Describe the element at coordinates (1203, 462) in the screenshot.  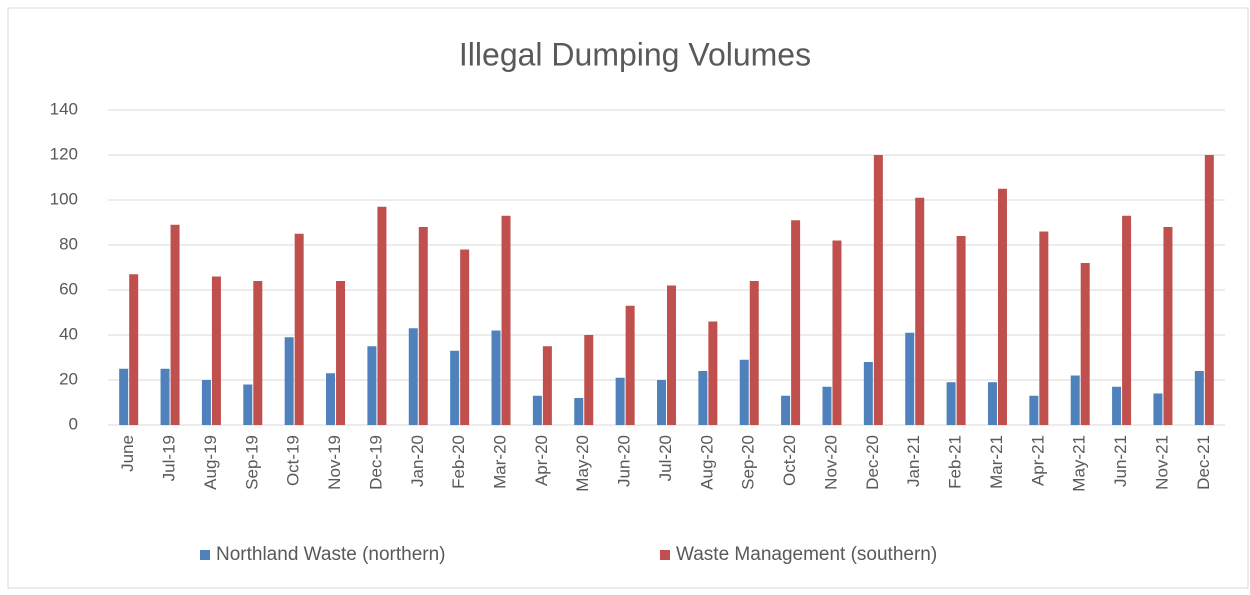
I see `x-tick-label: Dec-21` at that location.